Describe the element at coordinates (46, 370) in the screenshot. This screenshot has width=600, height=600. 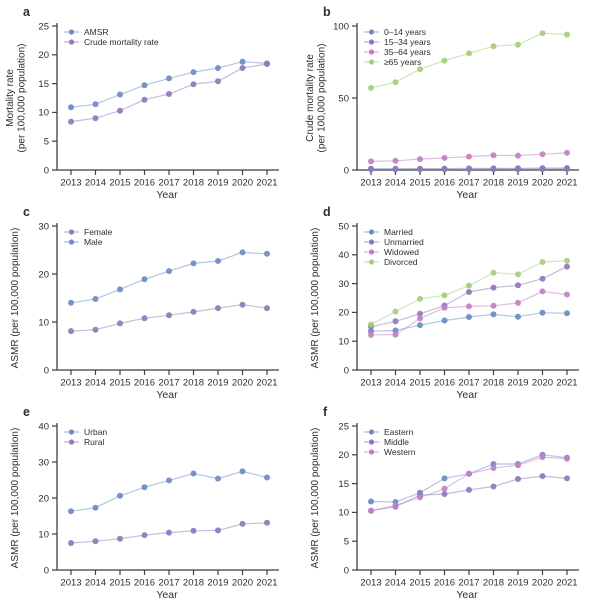
I see `y-tick-label: 0` at that location.